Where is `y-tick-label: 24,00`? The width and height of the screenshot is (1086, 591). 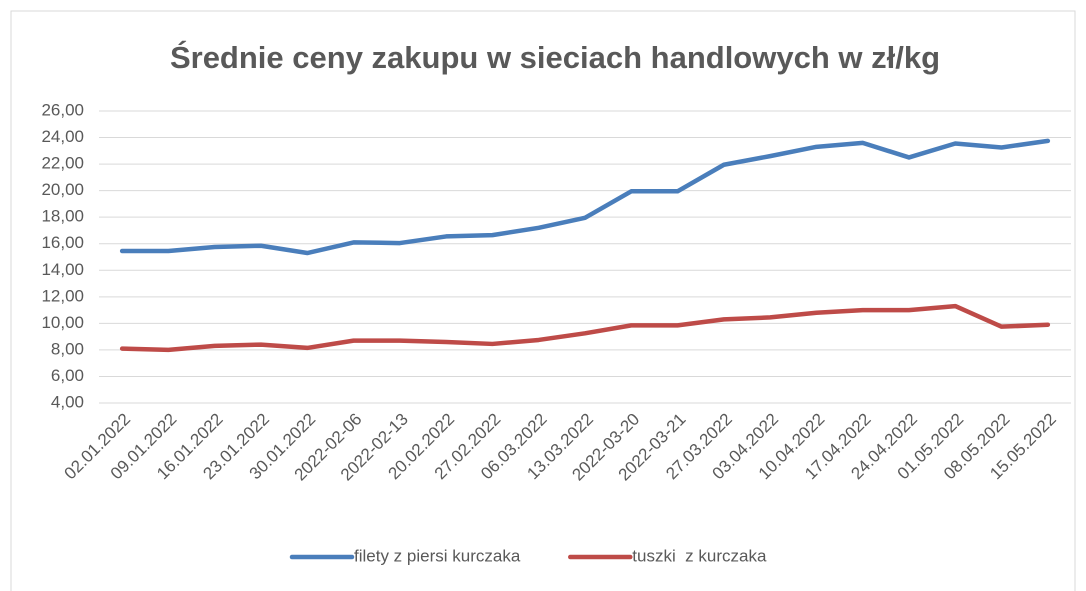 y-tick-label: 24,00 is located at coordinates (62, 136).